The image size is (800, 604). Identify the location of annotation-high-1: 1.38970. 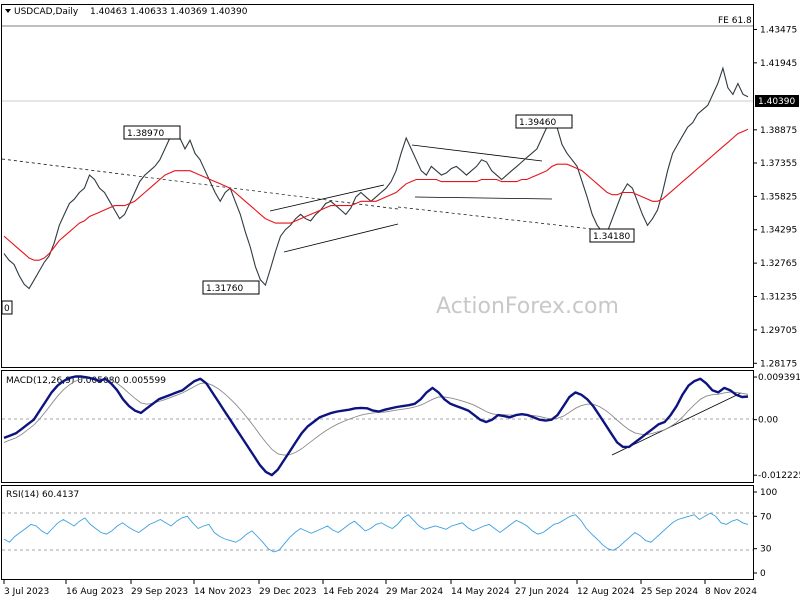
(152, 132).